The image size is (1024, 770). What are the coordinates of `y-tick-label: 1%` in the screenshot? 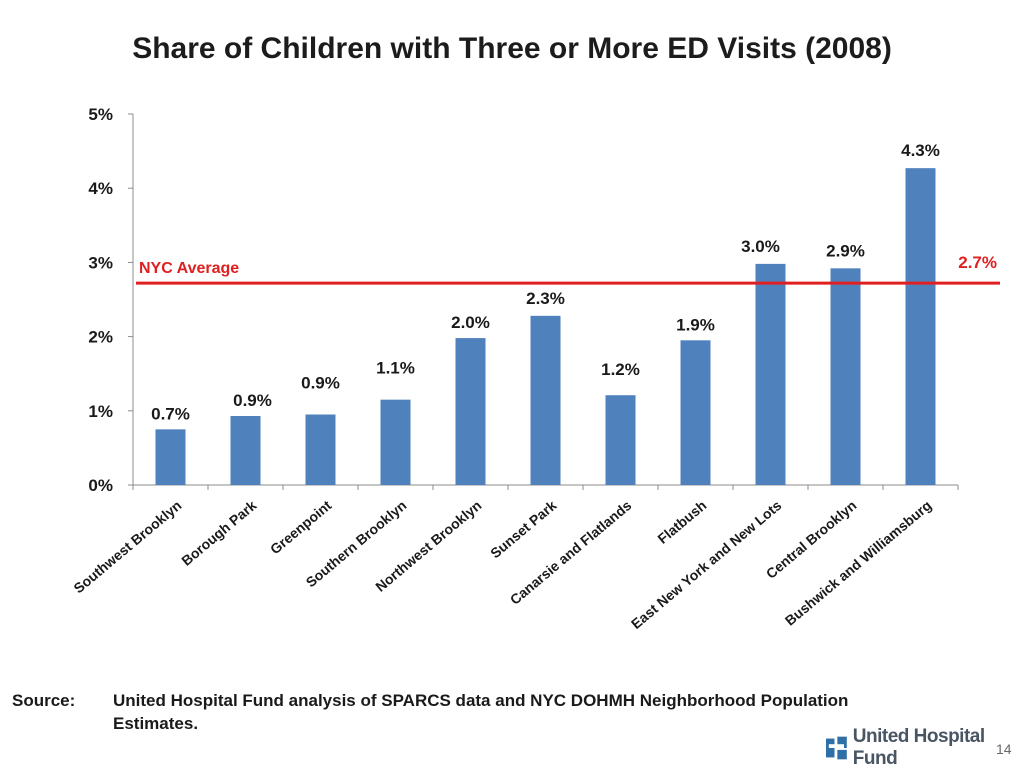 It's located at (100, 411).